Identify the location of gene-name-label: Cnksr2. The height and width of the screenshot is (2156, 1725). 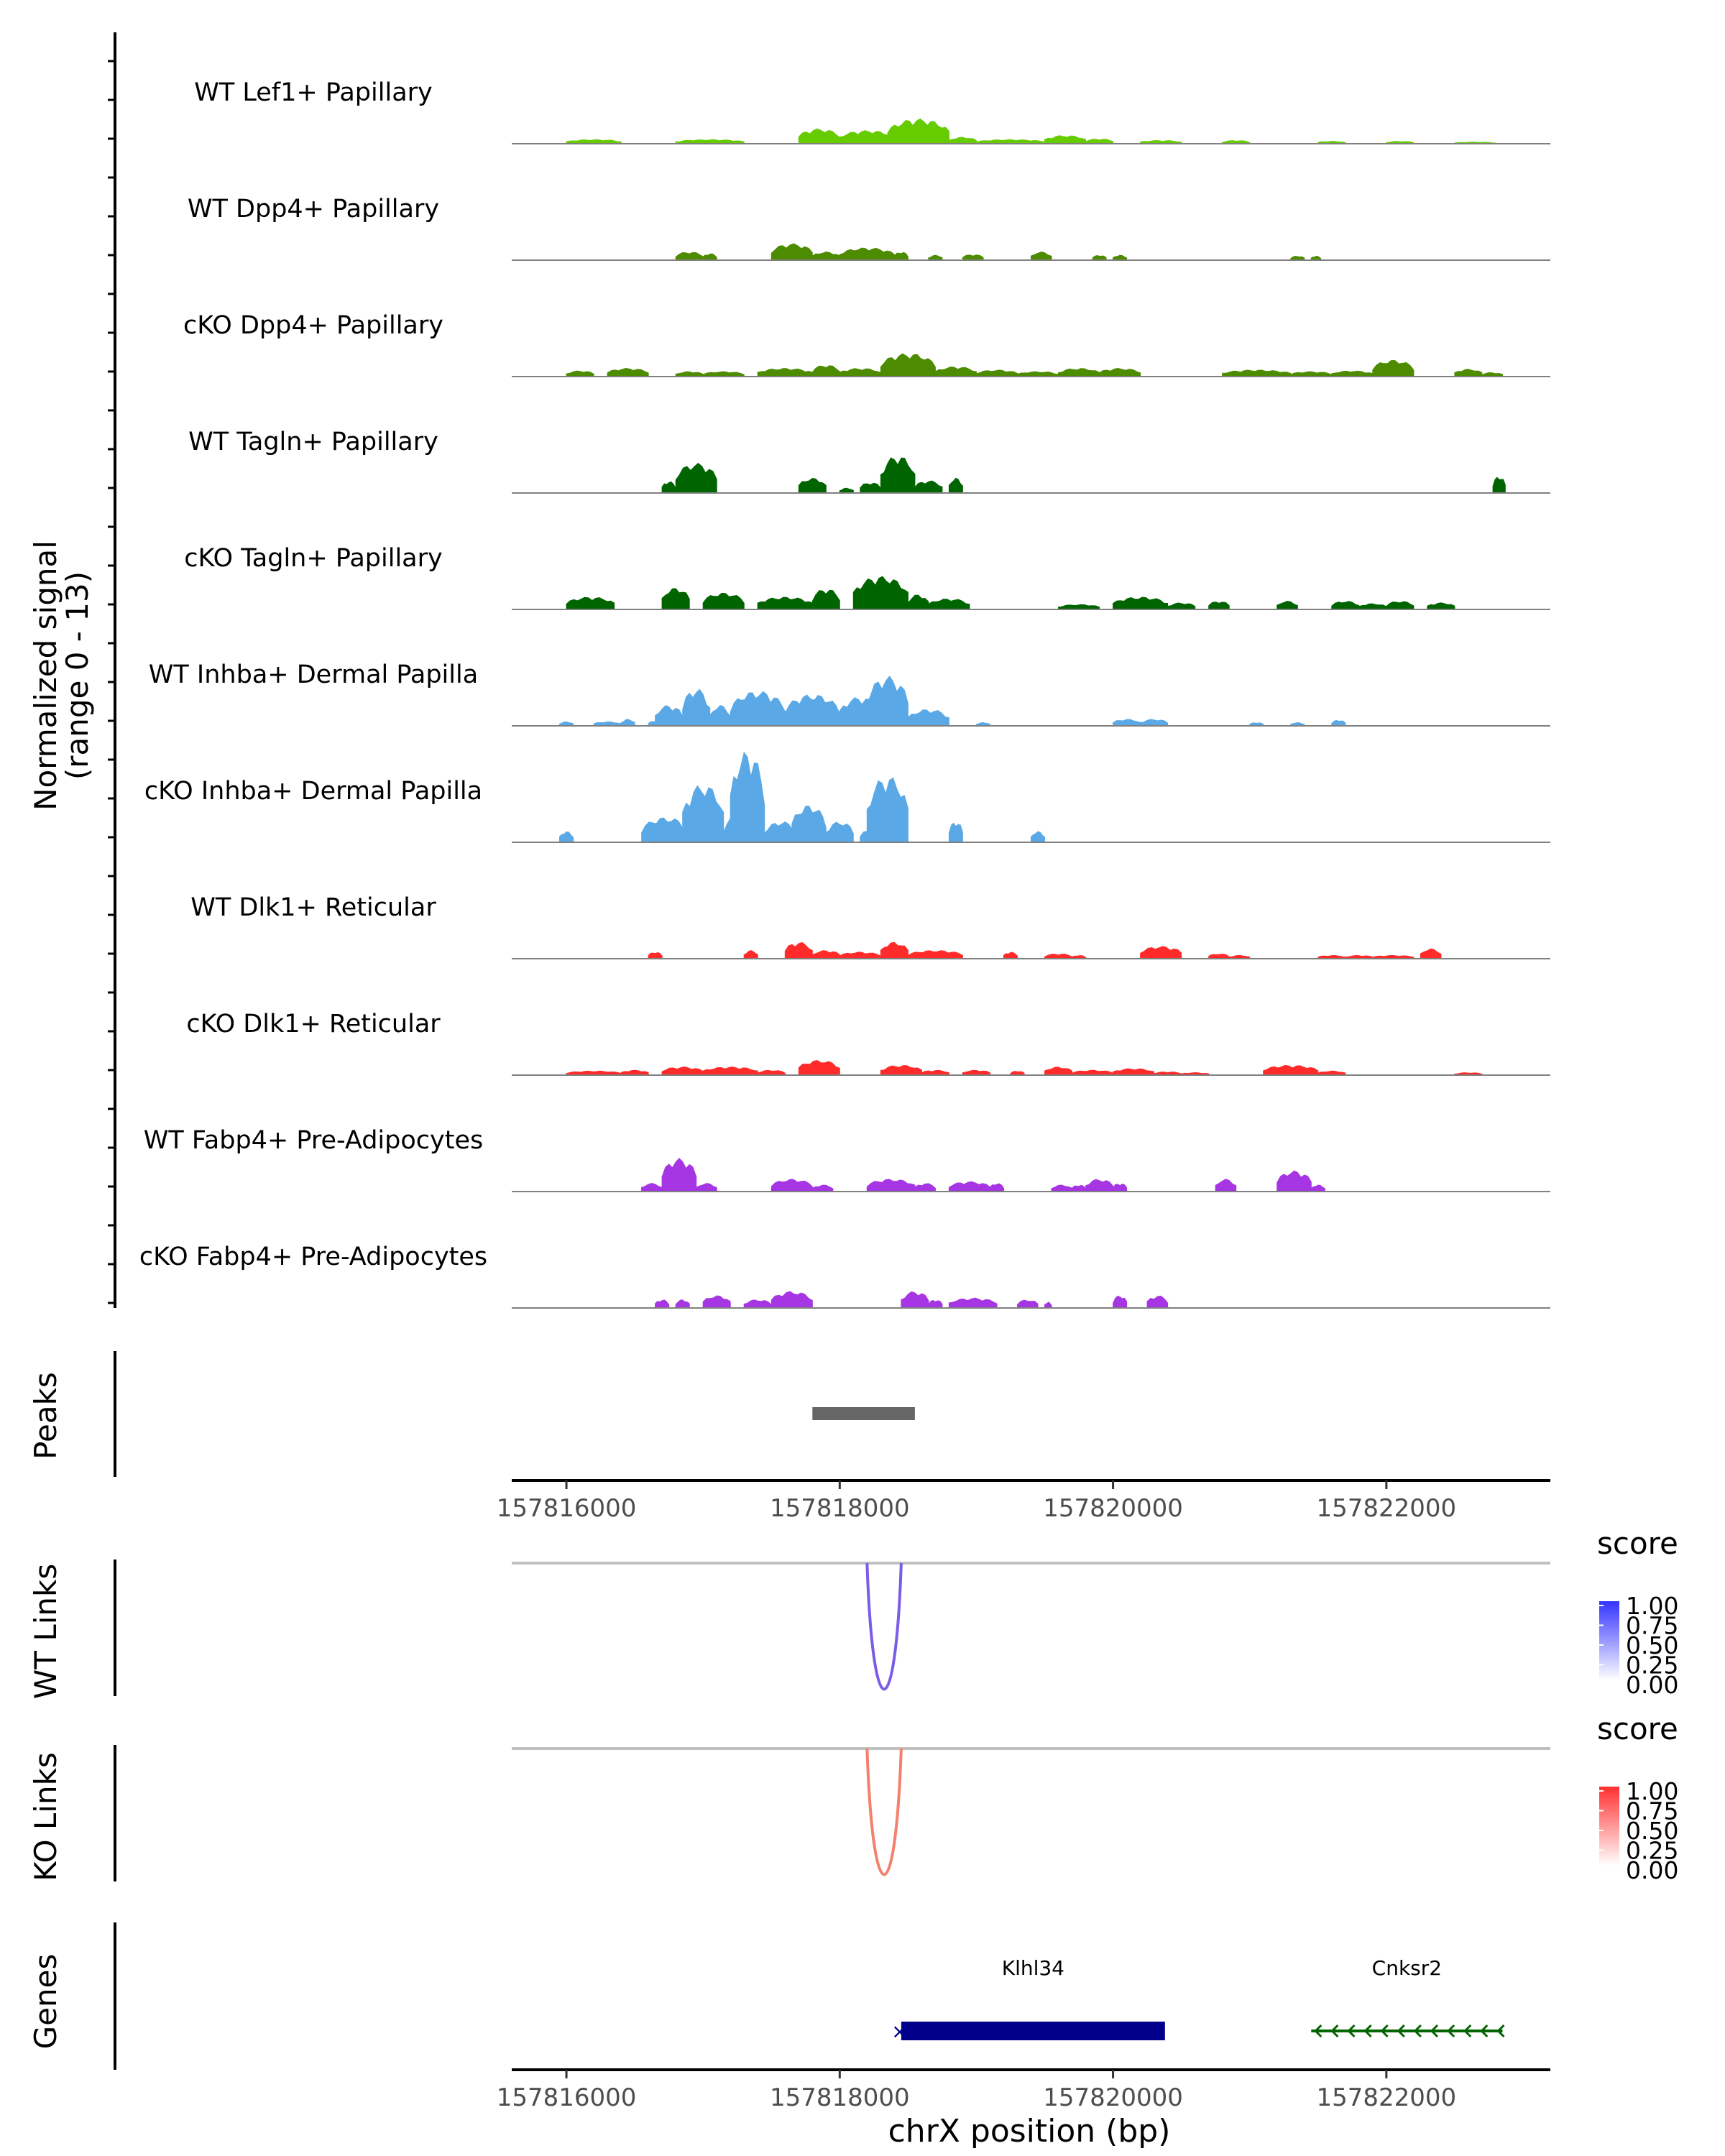
(1407, 1968).